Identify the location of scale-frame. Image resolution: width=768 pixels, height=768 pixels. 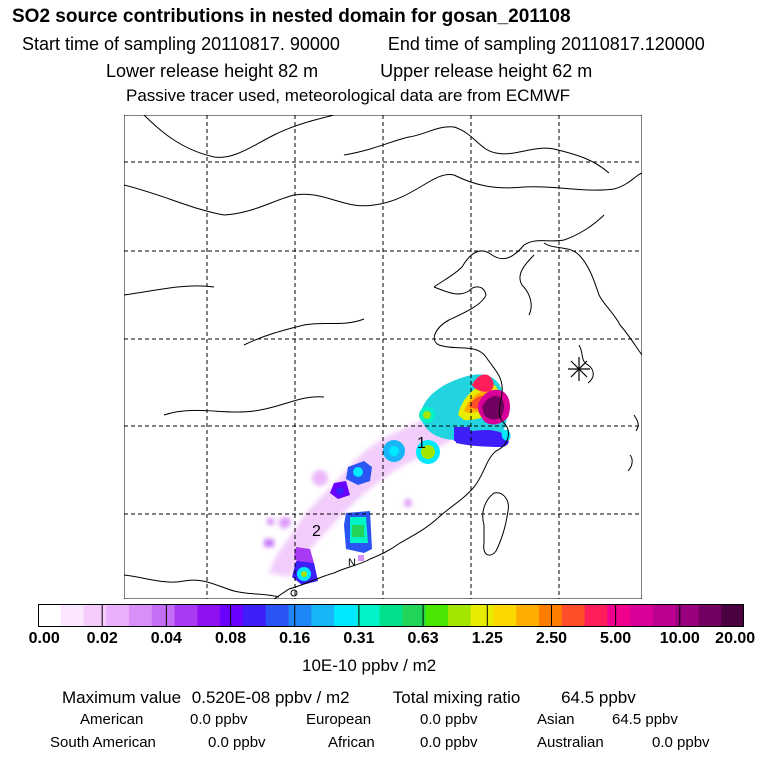
(391, 615).